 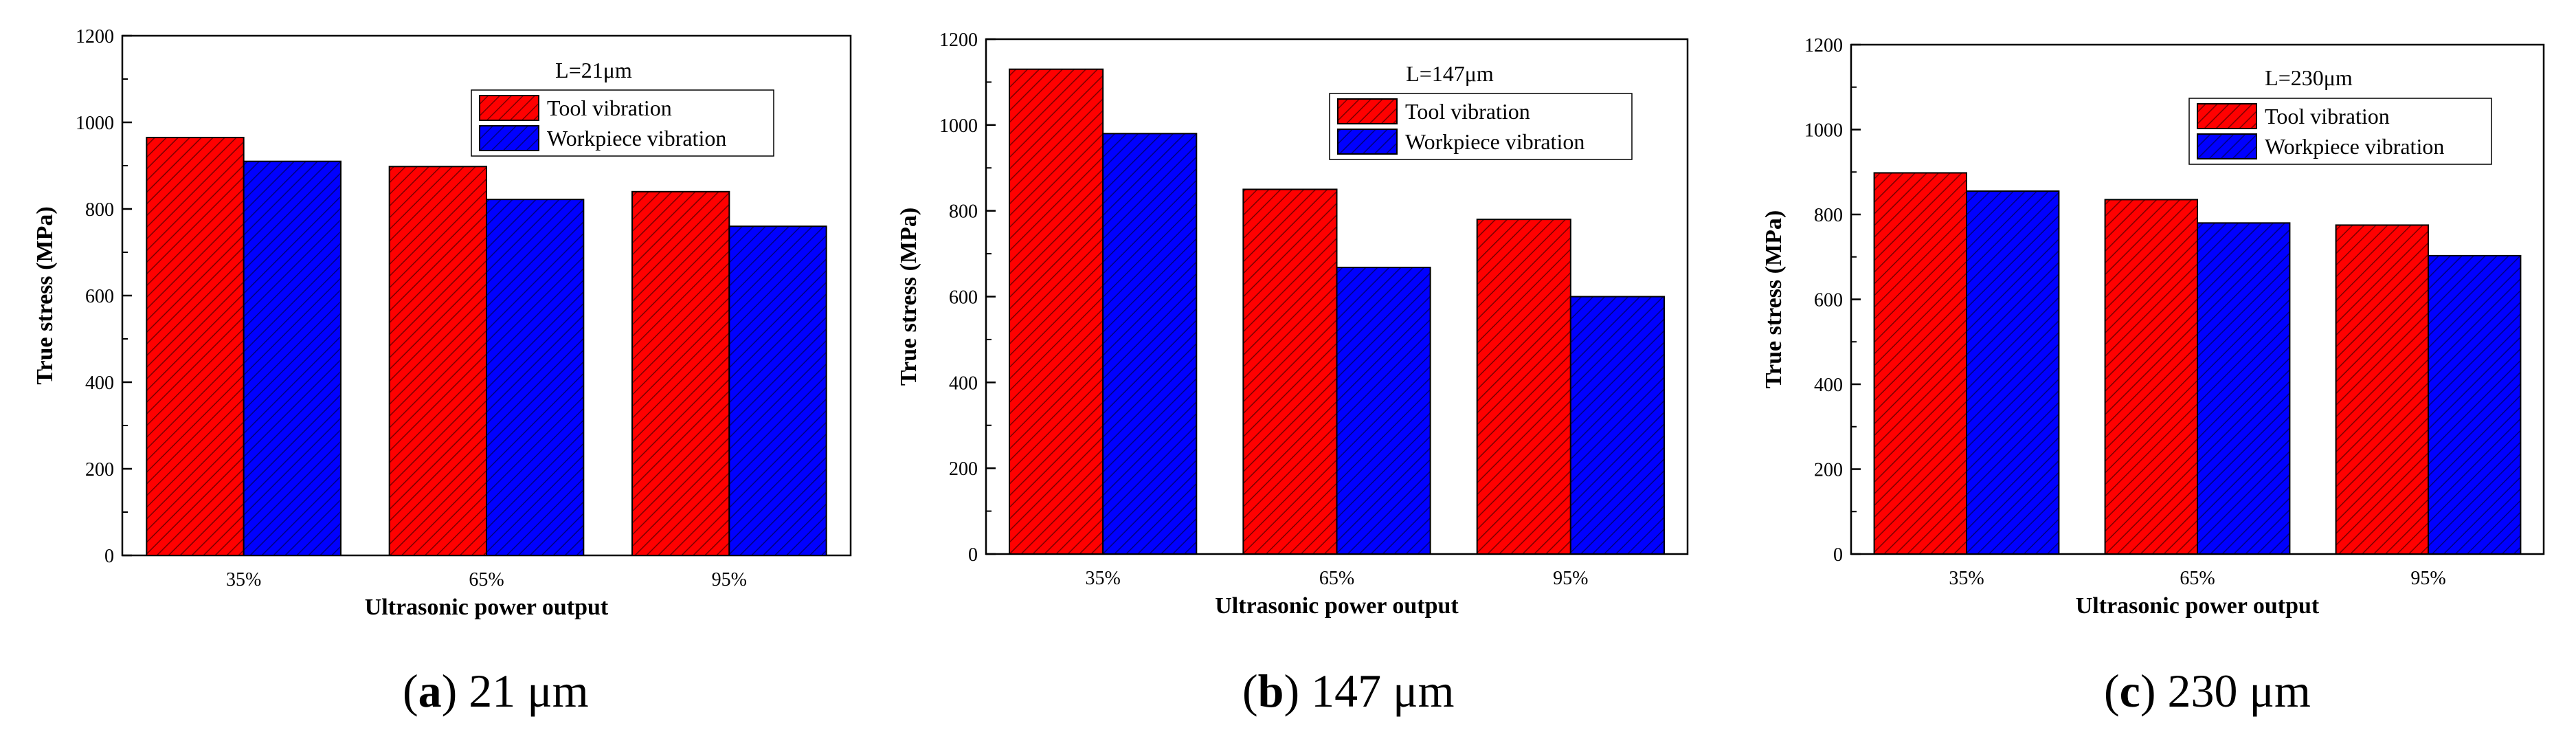 What do you see at coordinates (2309, 77) in the screenshot?
I see `length-annotation: L=230μm` at bounding box center [2309, 77].